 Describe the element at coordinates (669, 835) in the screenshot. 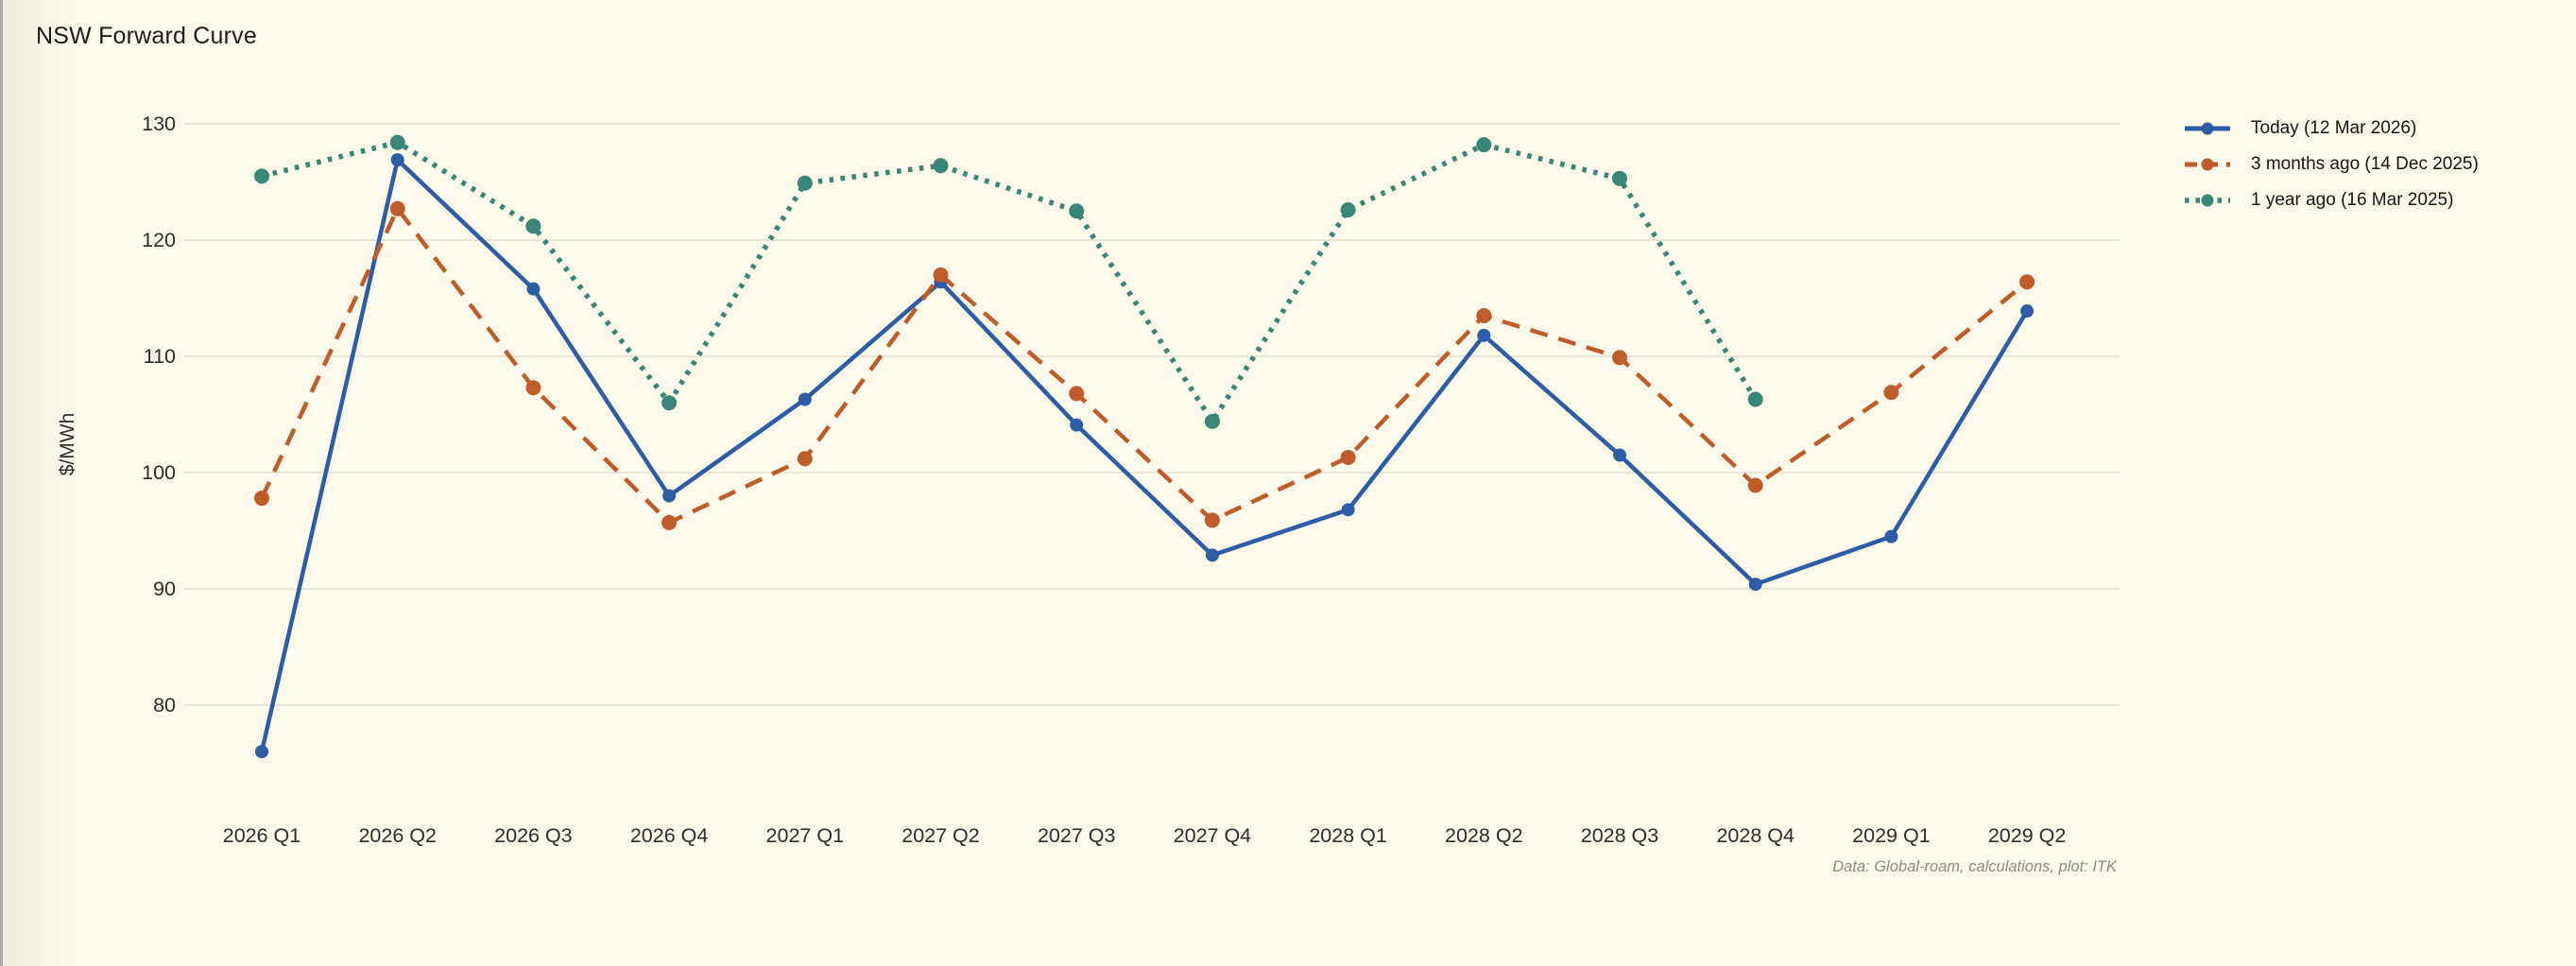

I see `x-tick-label: 2026 Q4` at that location.